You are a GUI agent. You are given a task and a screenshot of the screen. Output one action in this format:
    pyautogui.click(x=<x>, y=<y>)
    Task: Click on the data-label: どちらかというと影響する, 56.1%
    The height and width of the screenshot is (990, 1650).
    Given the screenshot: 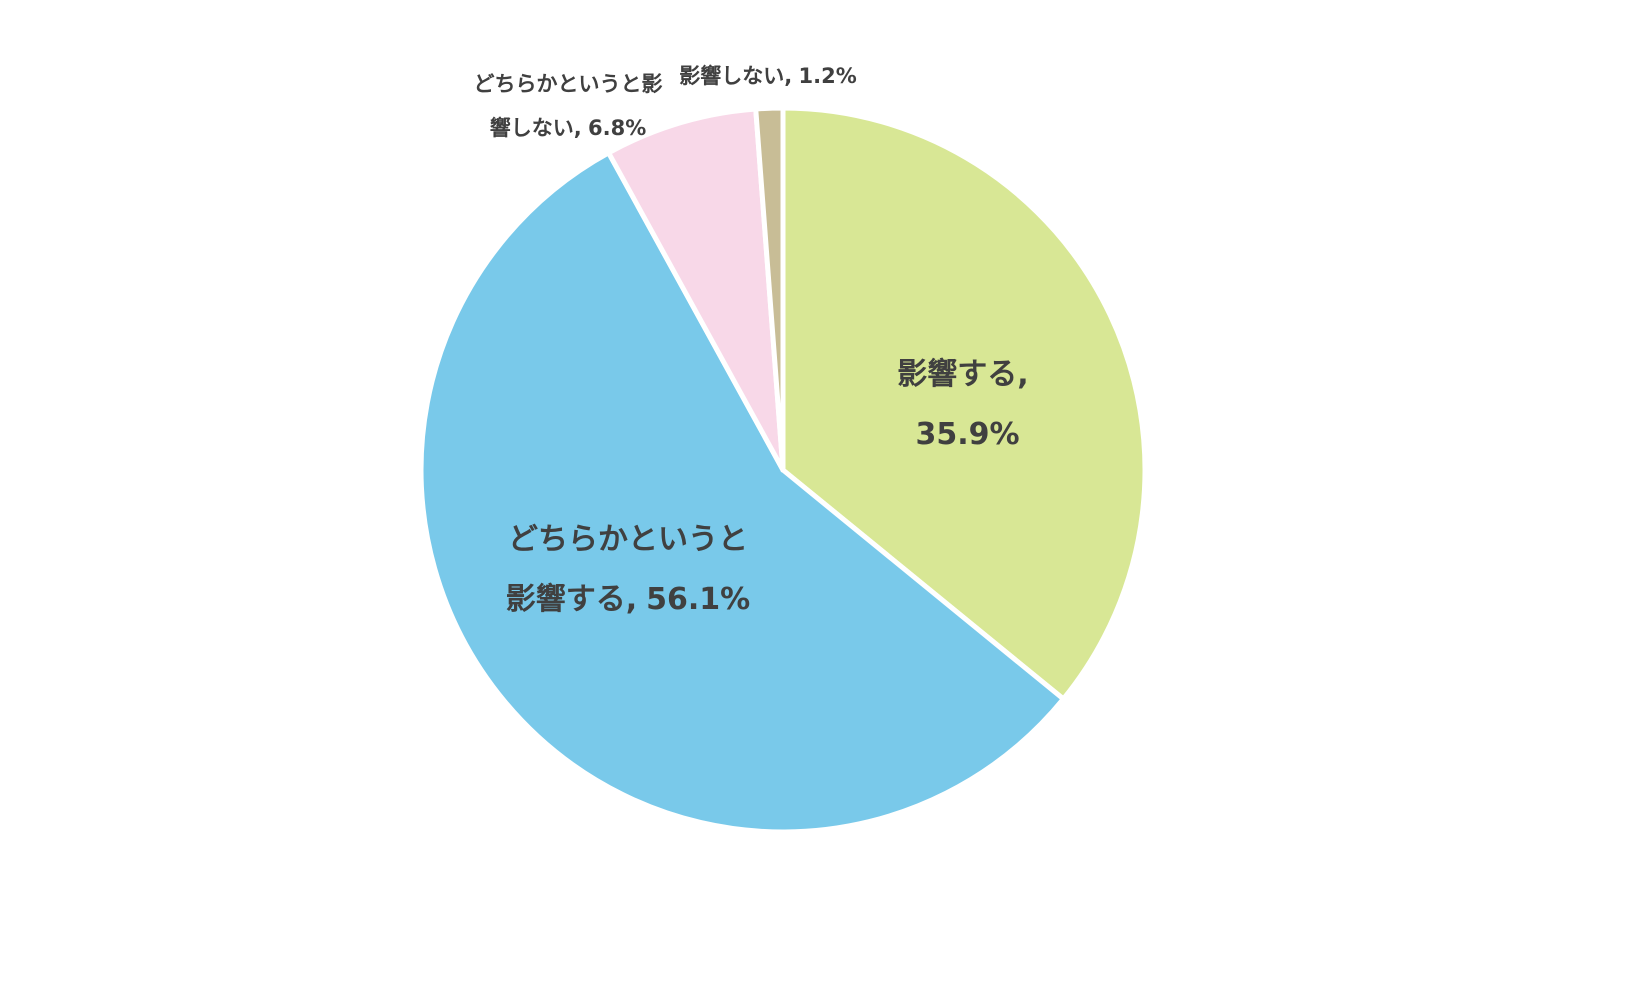 What is the action you would take?
    pyautogui.click(x=628, y=570)
    